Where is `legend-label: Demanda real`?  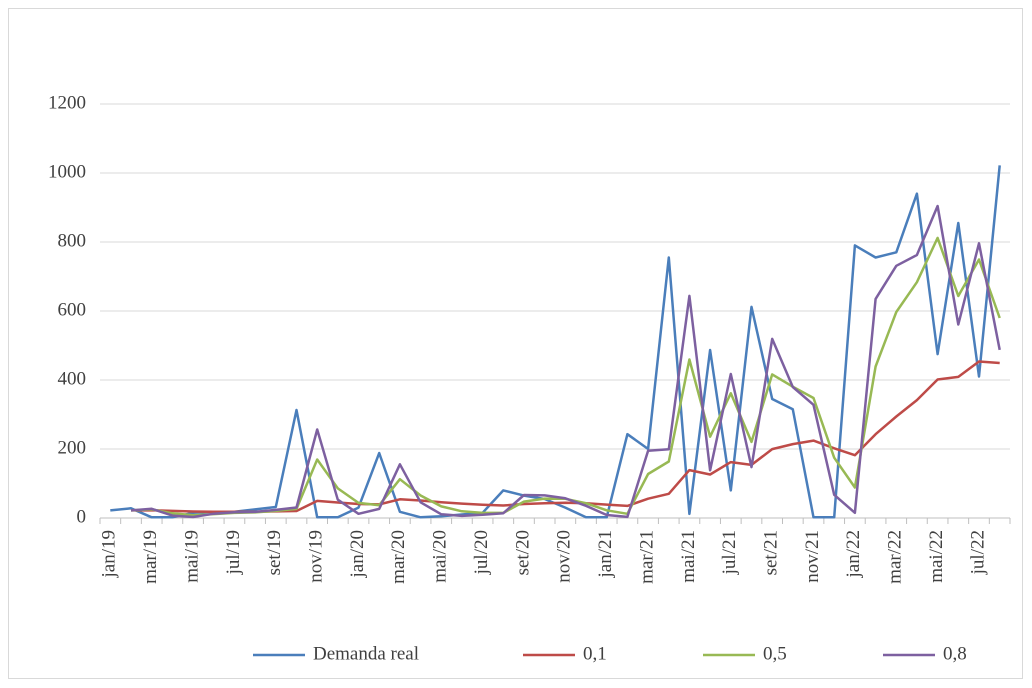 legend-label: Demanda real is located at coordinates (366, 653).